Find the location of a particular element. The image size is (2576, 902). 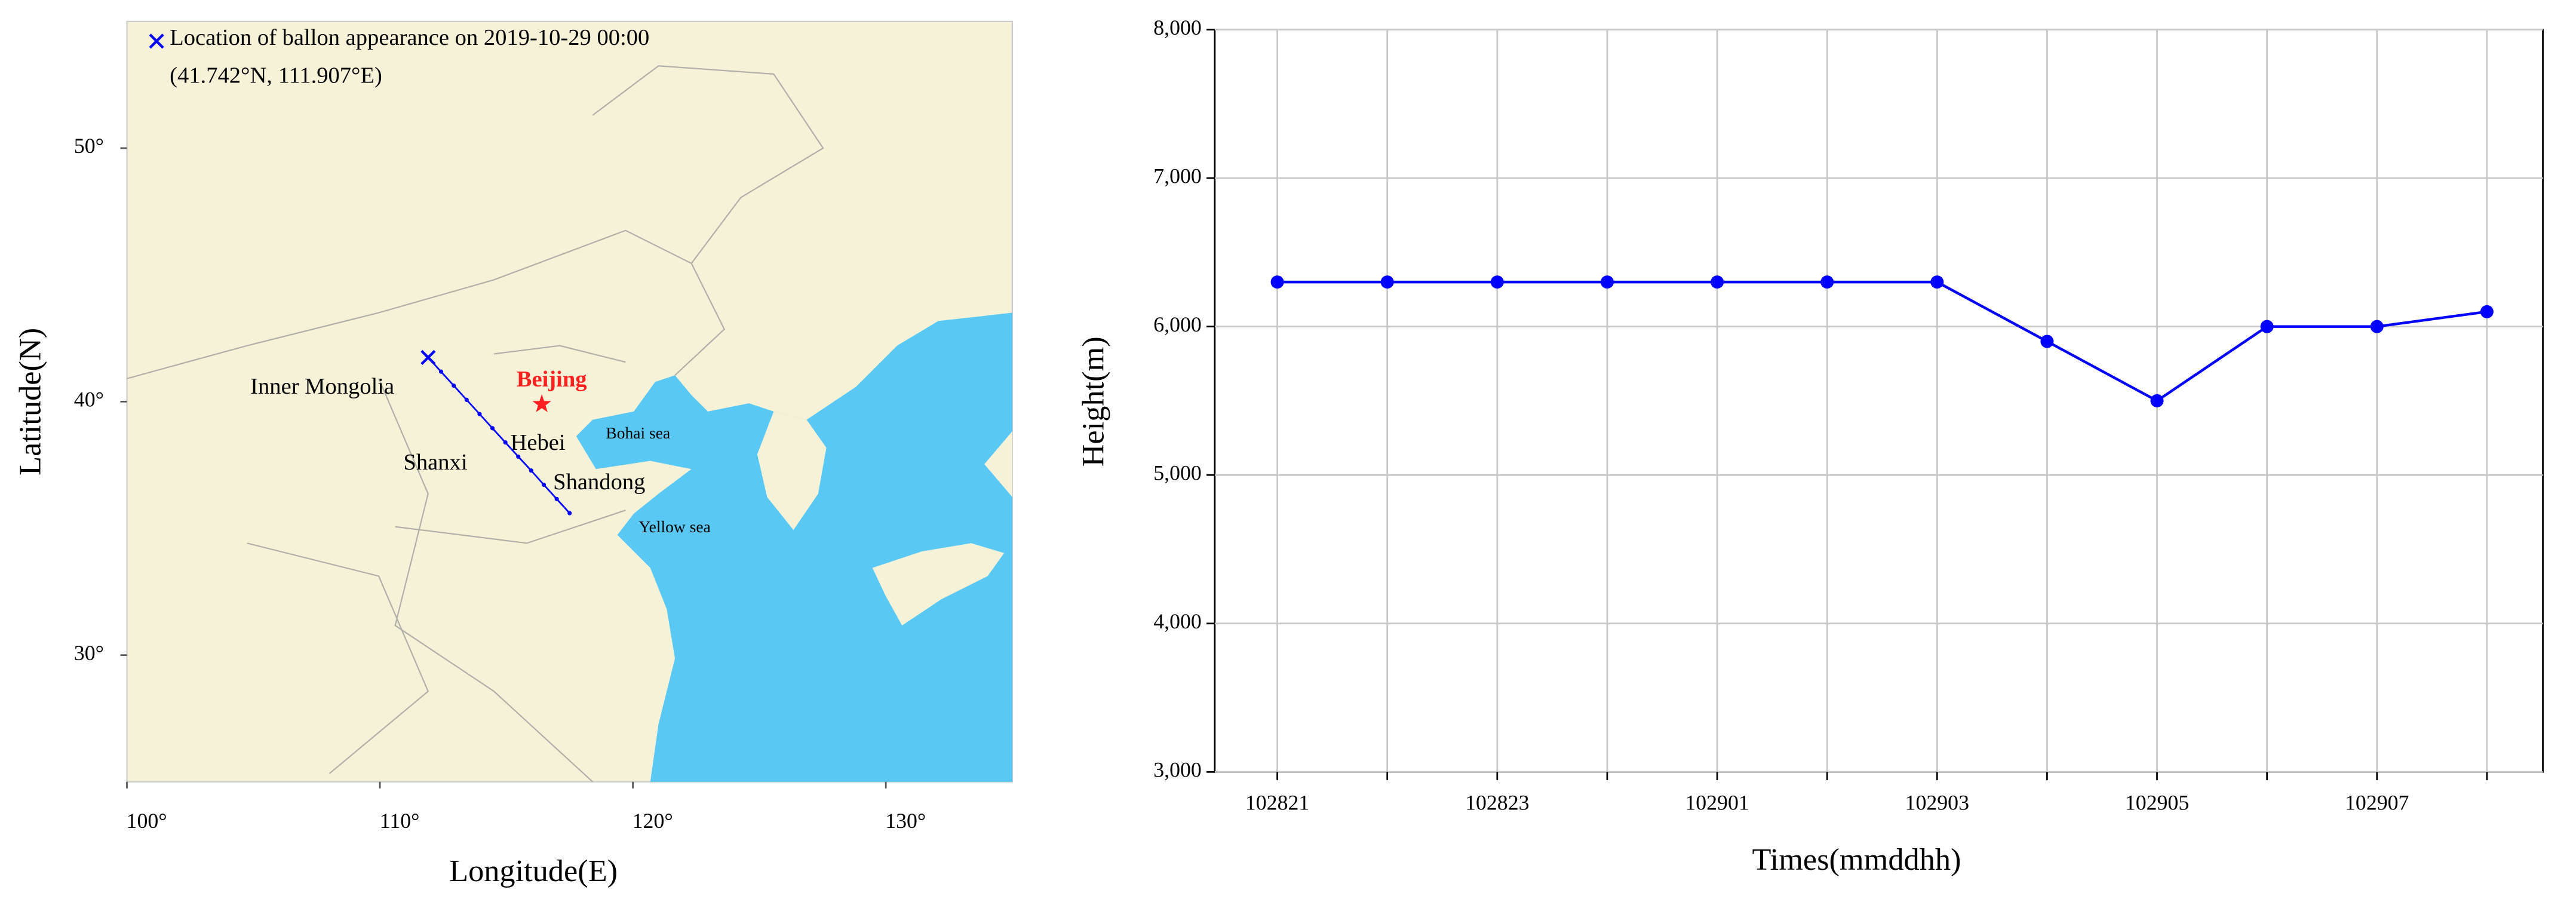

x-tick-label: 110° is located at coordinates (400, 821).